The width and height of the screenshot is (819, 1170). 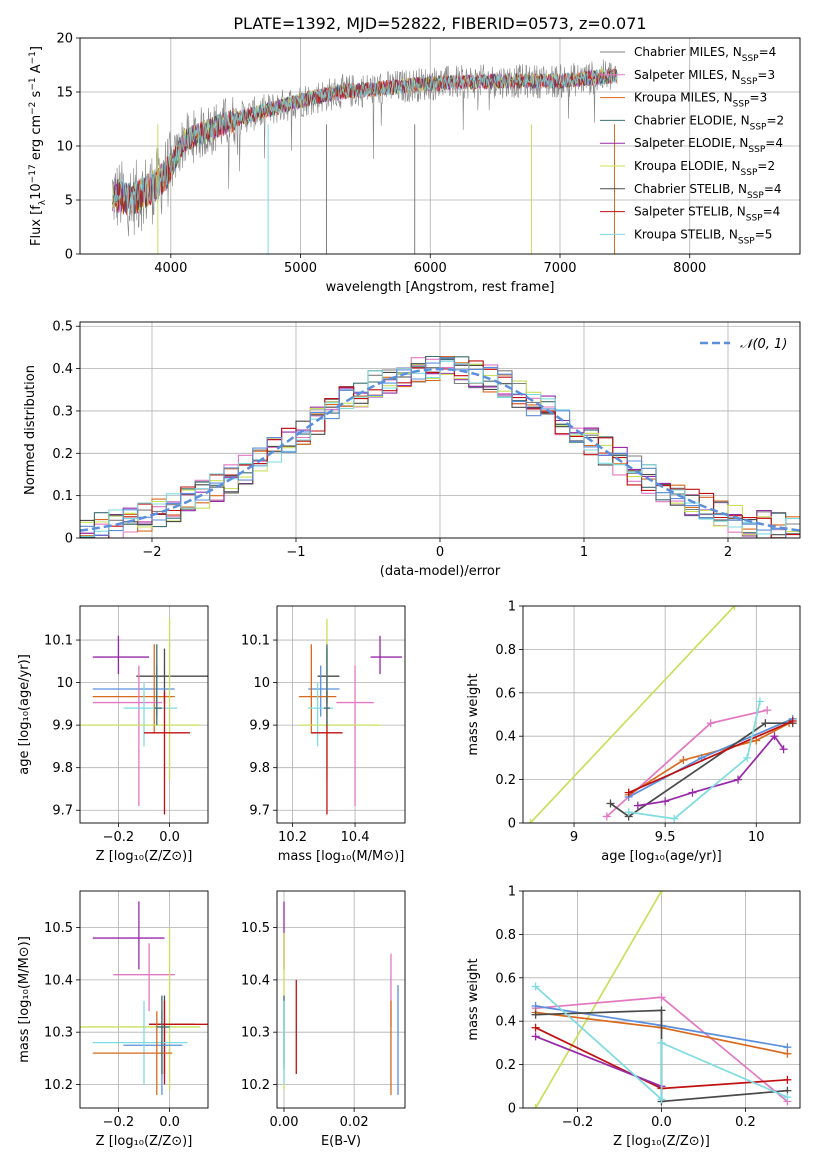 What do you see at coordinates (62, 327) in the screenshot?
I see `y-tick-label: 0.5` at bounding box center [62, 327].